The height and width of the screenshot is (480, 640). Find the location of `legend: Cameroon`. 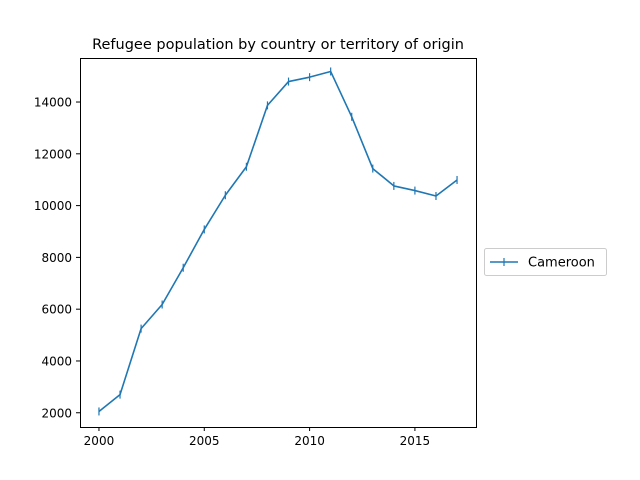

legend: Cameroon is located at coordinates (545, 262).